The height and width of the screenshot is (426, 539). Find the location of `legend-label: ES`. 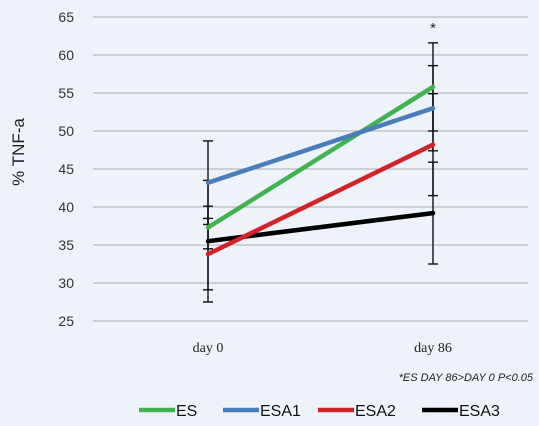

legend-label: ES is located at coordinates (186, 411).